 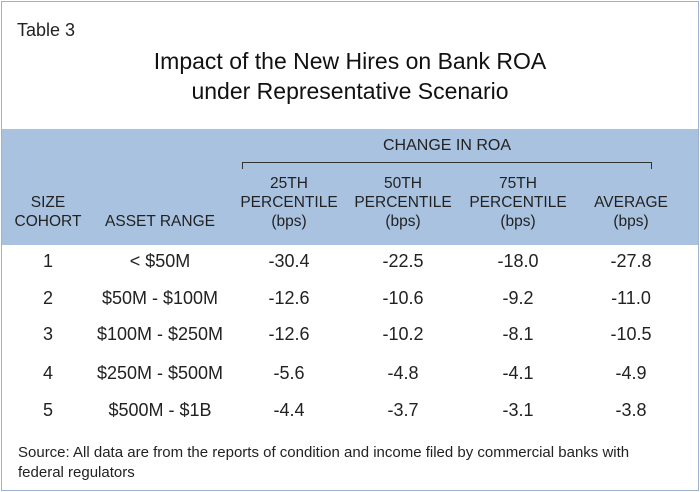 I want to click on cell-average: -27.8, so click(x=631, y=261).